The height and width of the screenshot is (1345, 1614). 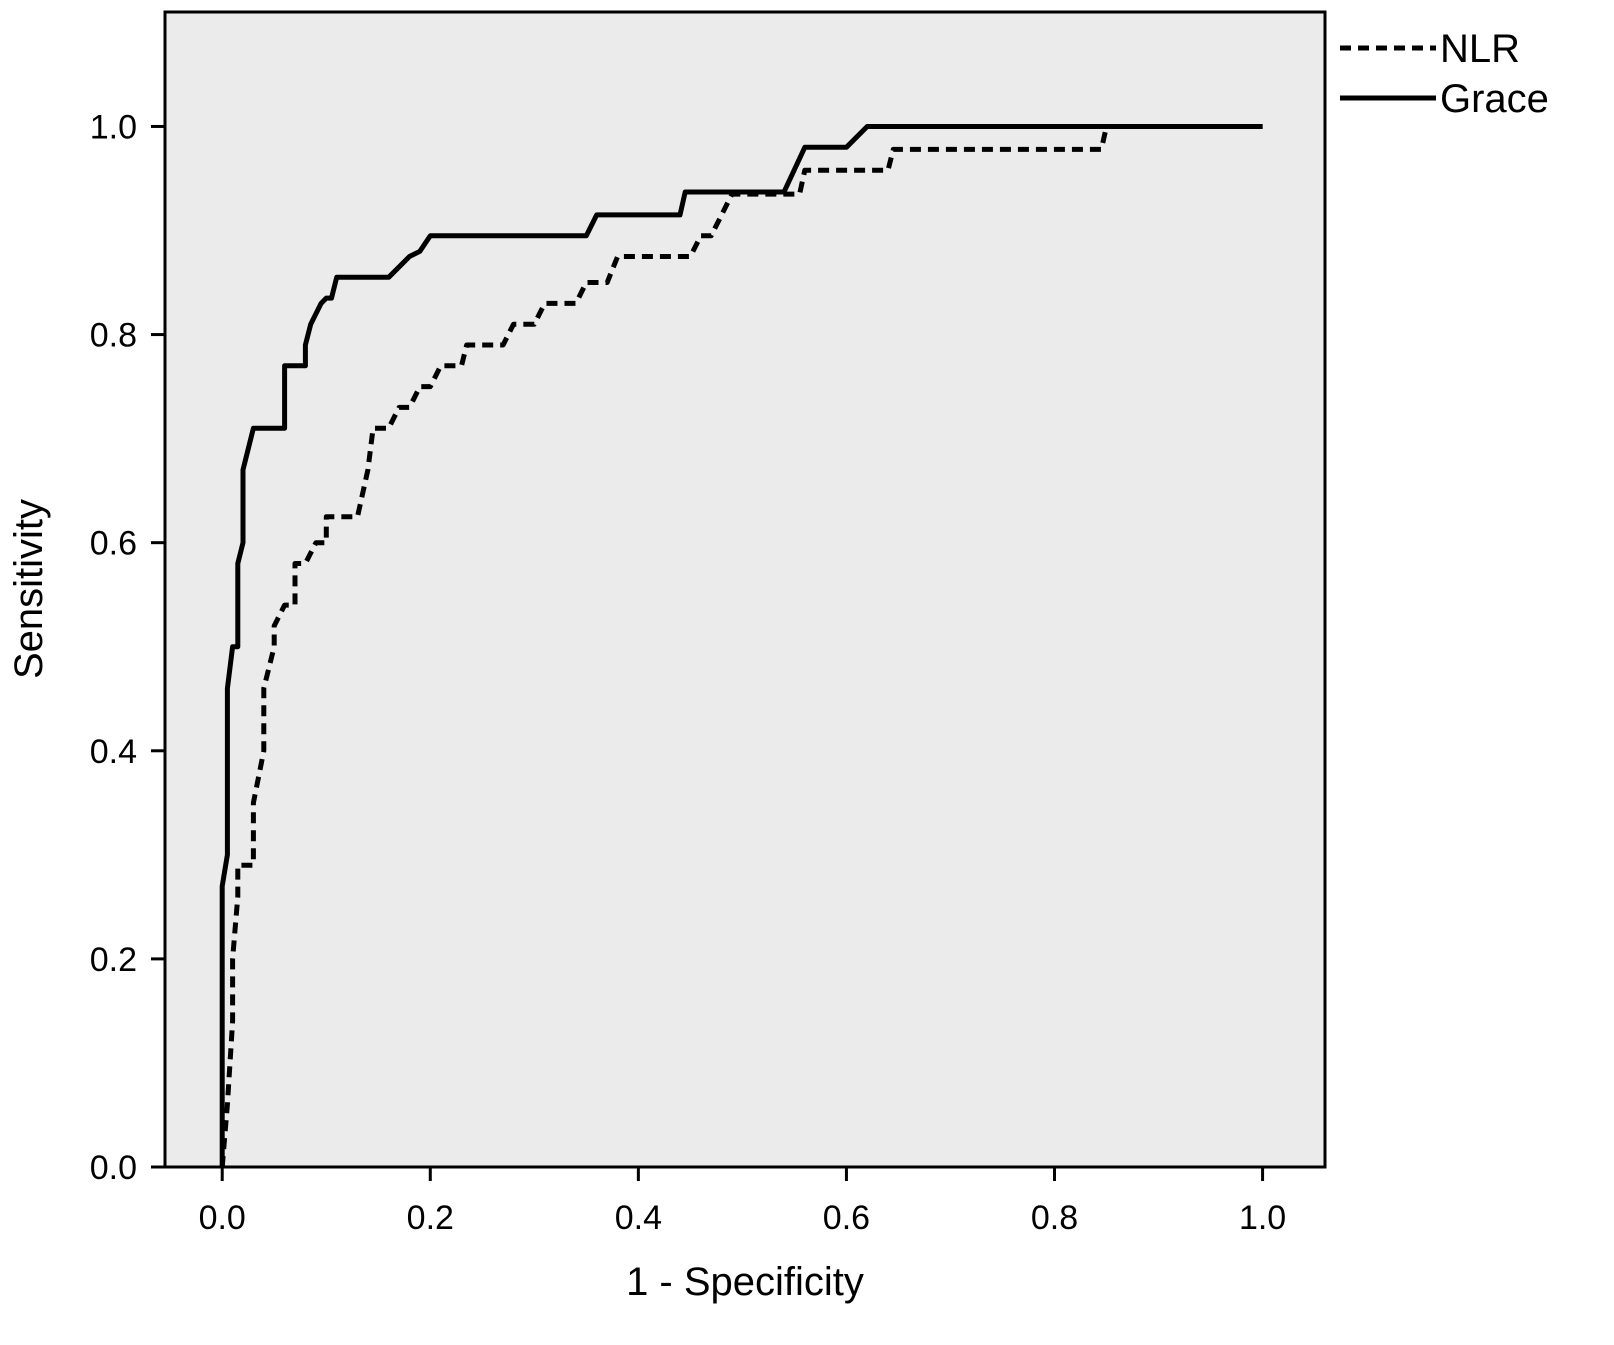 I want to click on y-tick-label: 0.6, so click(x=113, y=544).